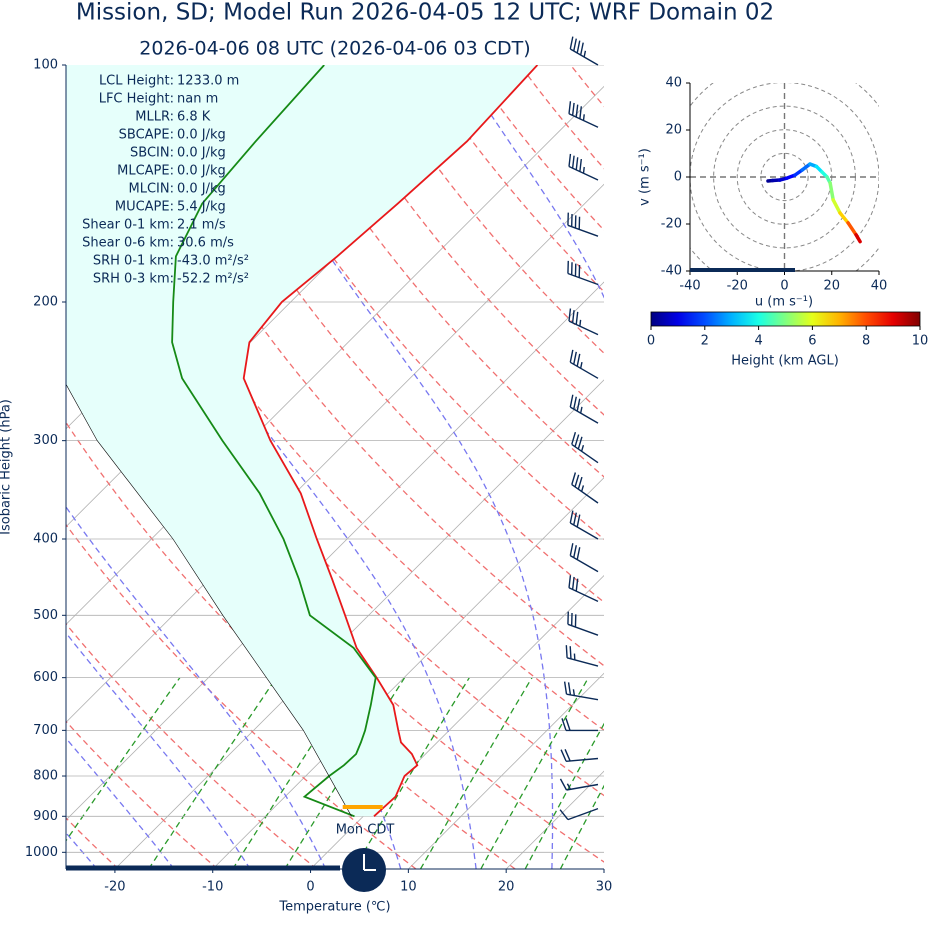  I want to click on x-tick-label: -20, so click(737, 286).